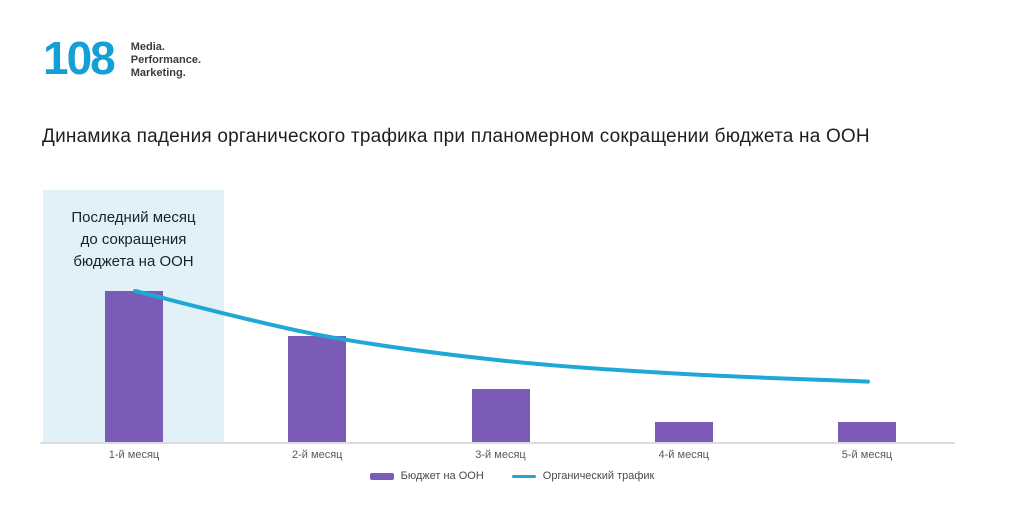  I want to click on brand-logo: 108, so click(79, 58).